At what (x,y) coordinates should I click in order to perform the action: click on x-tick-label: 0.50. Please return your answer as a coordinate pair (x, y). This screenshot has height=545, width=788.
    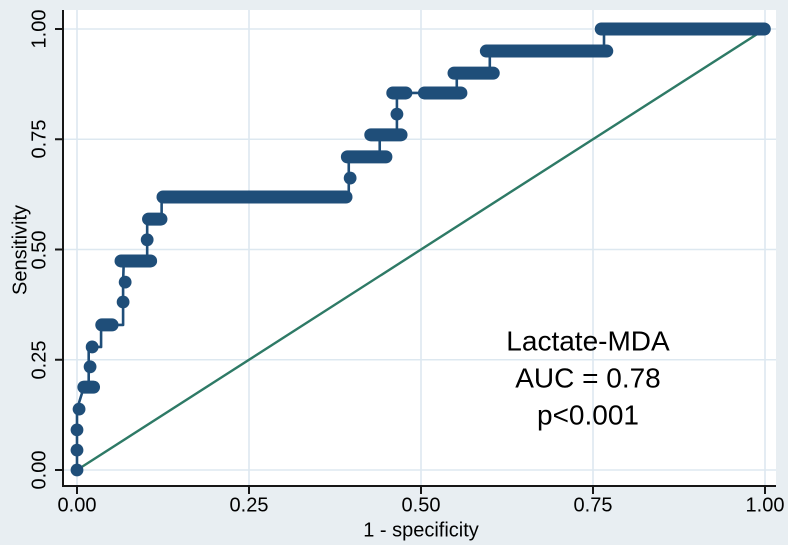
    Looking at the image, I should click on (421, 505).